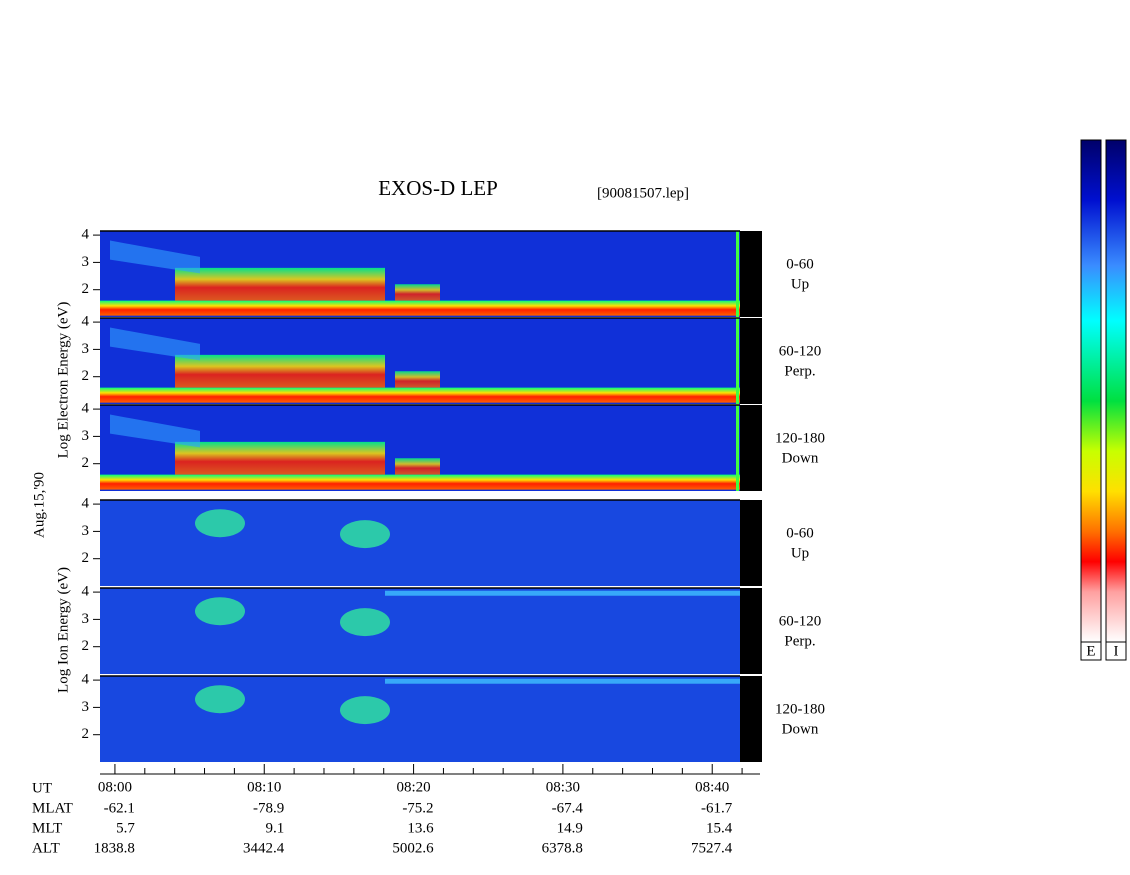 The width and height of the screenshot is (1130, 875). I want to click on x-tick-label: 08:10, so click(264, 787).